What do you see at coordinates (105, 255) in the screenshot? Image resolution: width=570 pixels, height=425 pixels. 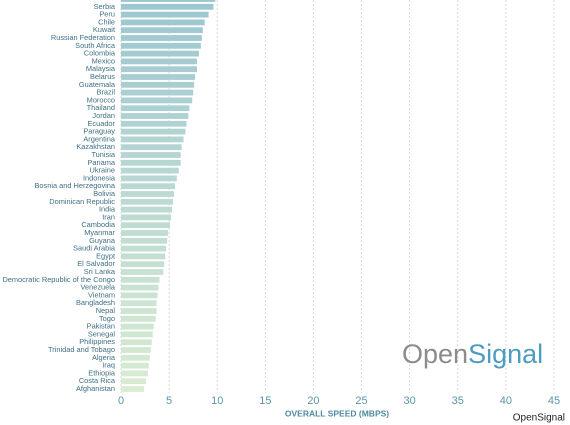 I see `y-tick-label: Egypt` at bounding box center [105, 255].